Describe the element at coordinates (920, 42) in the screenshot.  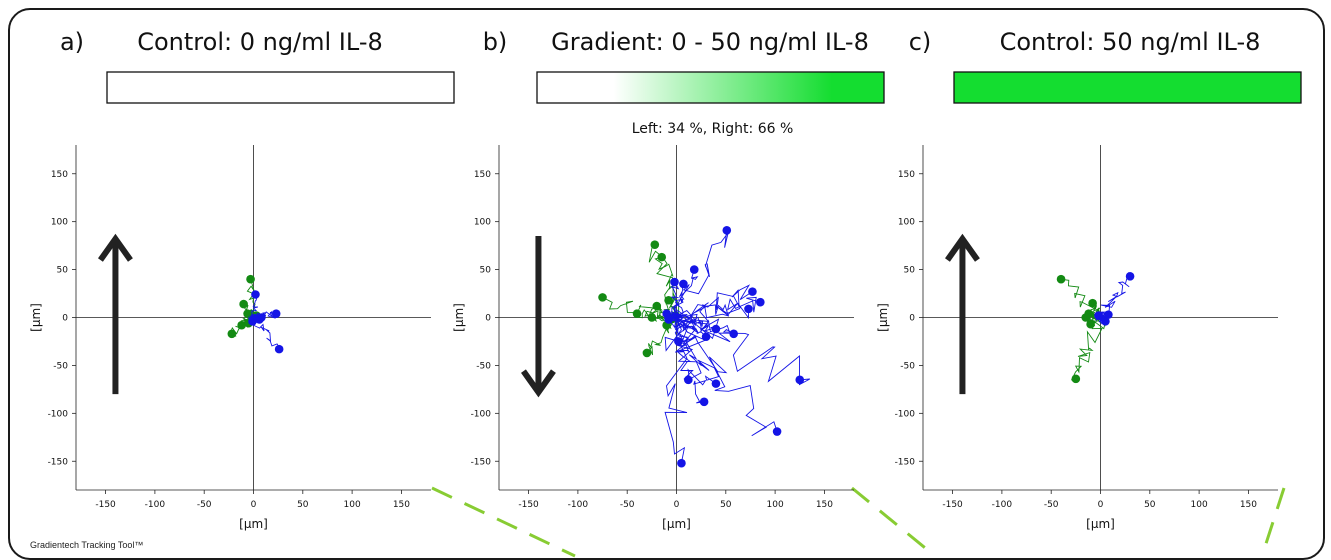
I see `panel-letter: c)` at that location.